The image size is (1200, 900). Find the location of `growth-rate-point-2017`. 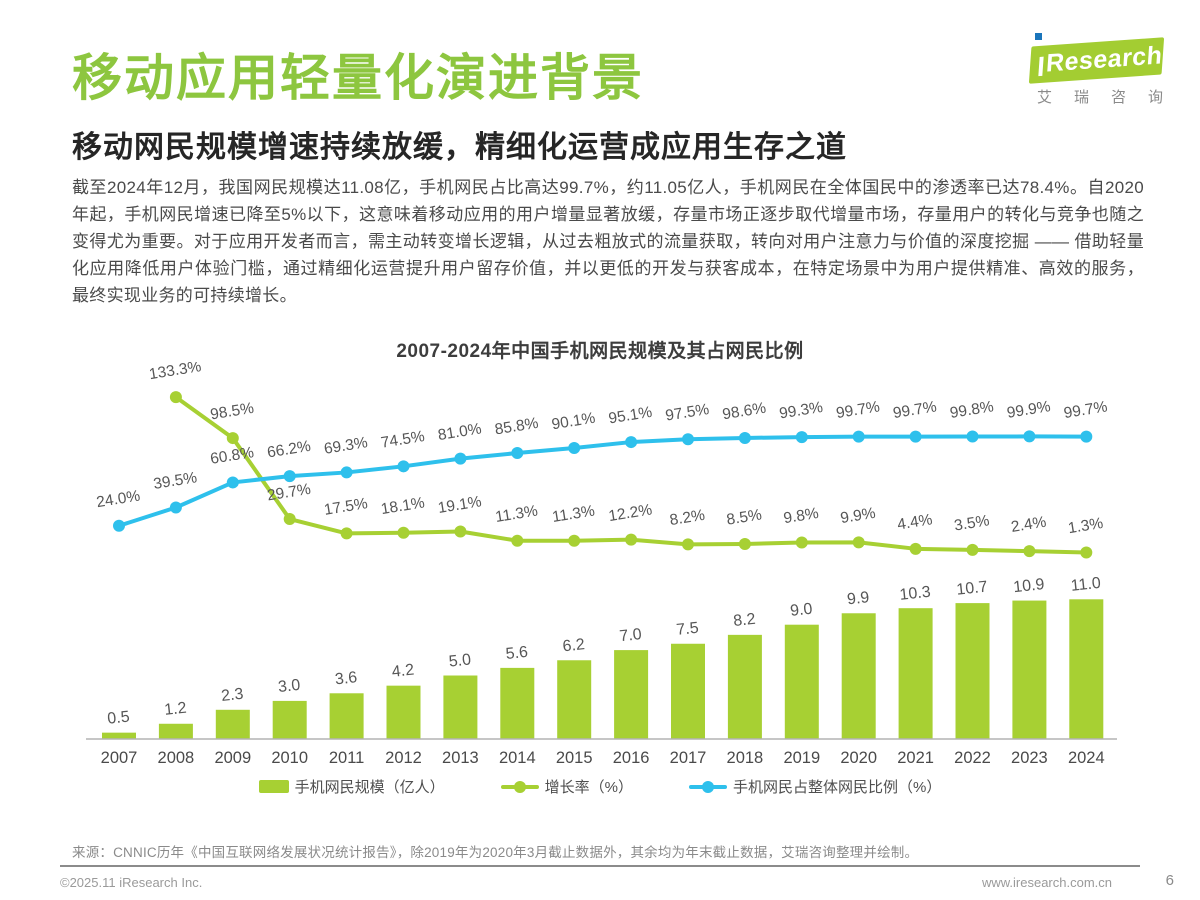

growth-rate-point-2017 is located at coordinates (688, 544).